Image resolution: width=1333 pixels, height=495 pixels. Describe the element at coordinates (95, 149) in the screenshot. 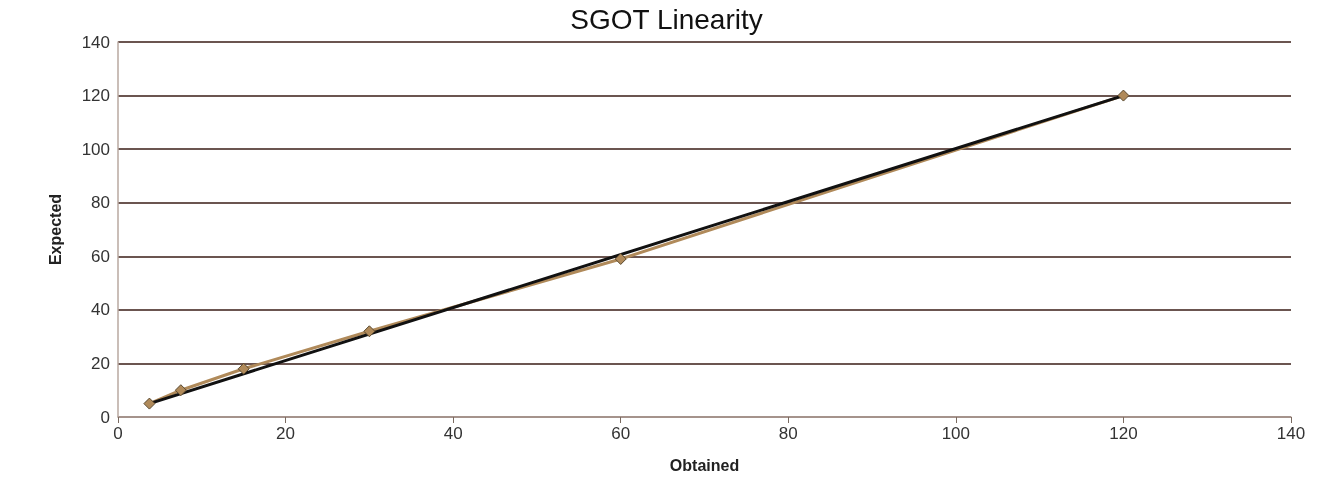

I see `y-tick-label: 100` at that location.